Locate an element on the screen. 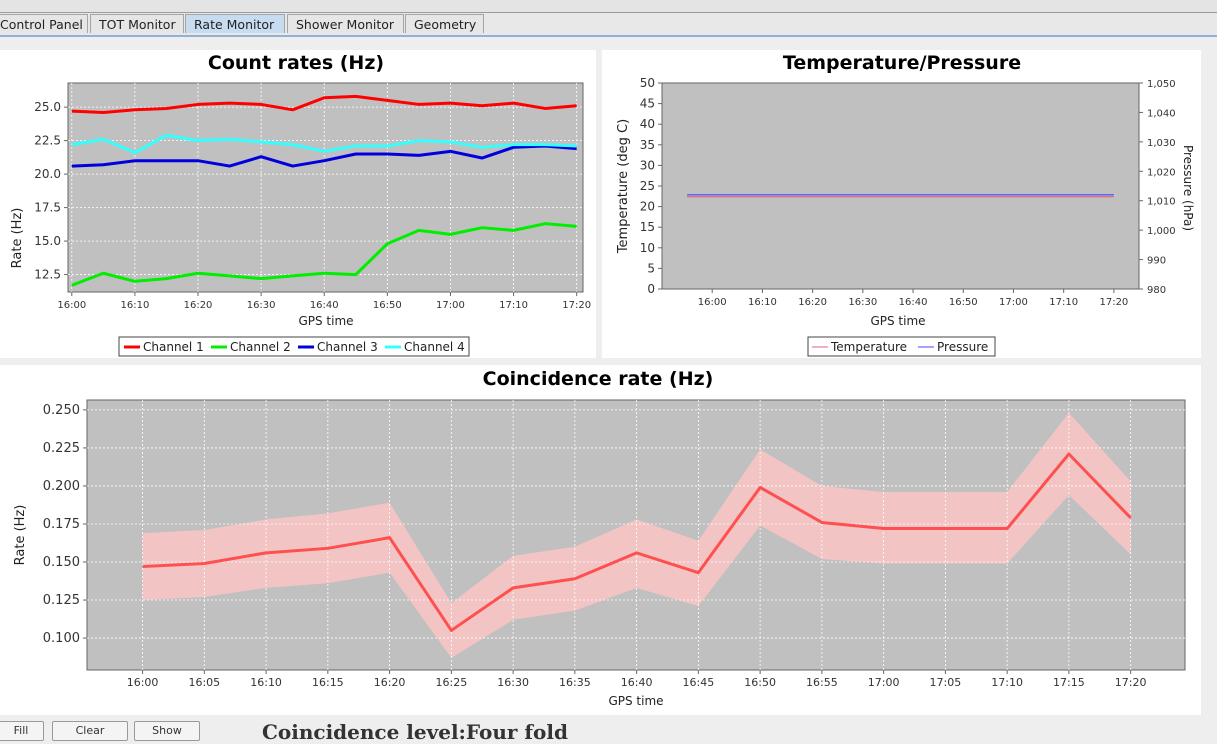 Image resolution: width=1217 pixels, height=744 pixels. count-rates-ylabel: Rate (Hz) is located at coordinates (17, 238).